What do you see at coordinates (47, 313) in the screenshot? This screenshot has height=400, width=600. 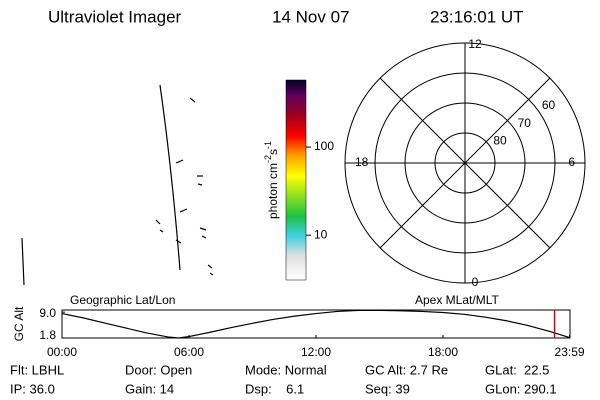 I see `y-tick-label: 9.0` at bounding box center [47, 313].